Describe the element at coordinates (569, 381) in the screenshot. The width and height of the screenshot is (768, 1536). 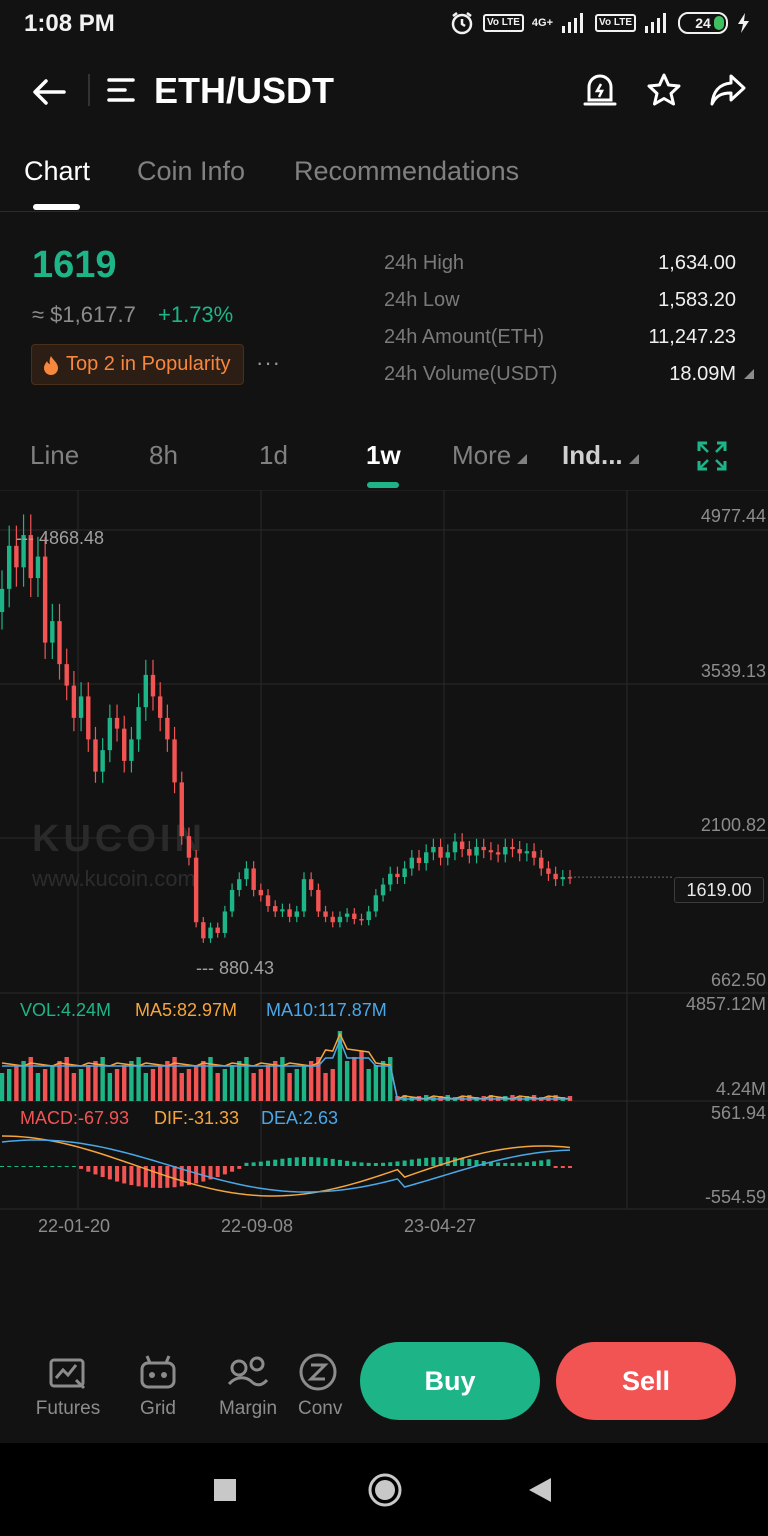
I see `stat-24h-volume: 24h Volume(USDT) 18.09M` at that location.